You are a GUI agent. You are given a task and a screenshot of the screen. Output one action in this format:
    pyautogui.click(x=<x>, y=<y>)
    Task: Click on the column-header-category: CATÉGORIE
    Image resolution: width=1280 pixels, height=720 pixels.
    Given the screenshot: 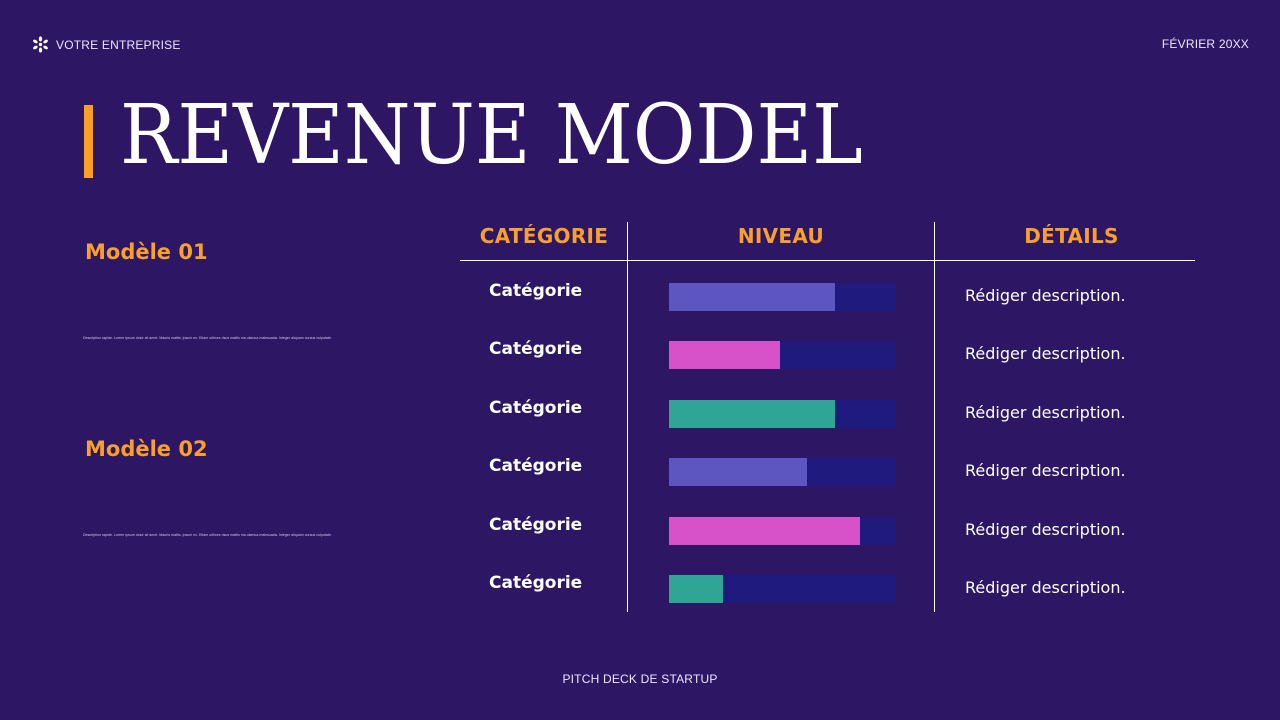 What is the action you would take?
    pyautogui.click(x=544, y=236)
    